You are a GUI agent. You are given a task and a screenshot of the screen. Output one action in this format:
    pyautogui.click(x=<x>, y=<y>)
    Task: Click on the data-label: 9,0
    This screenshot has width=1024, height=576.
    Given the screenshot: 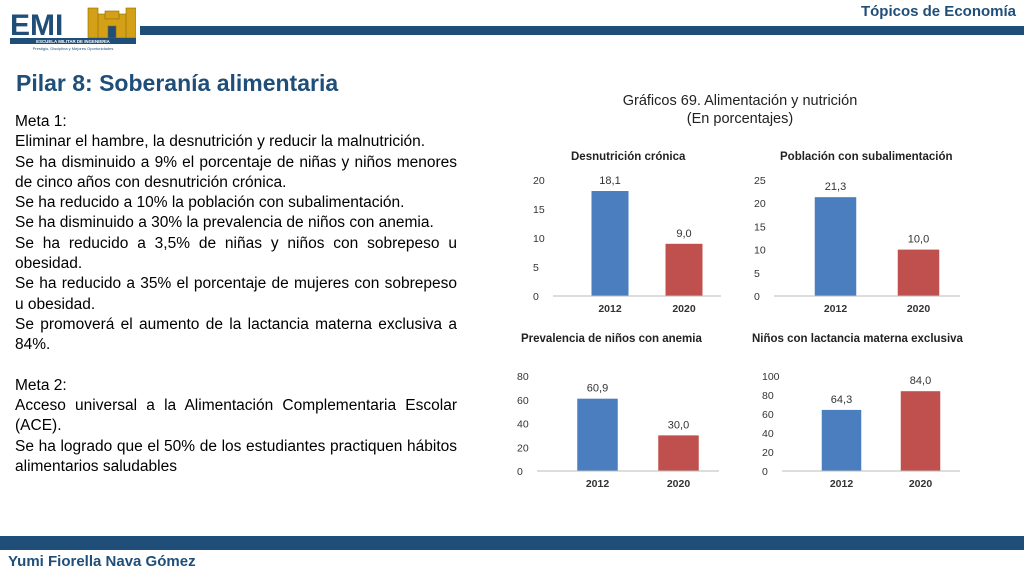 What is the action you would take?
    pyautogui.click(x=683, y=234)
    